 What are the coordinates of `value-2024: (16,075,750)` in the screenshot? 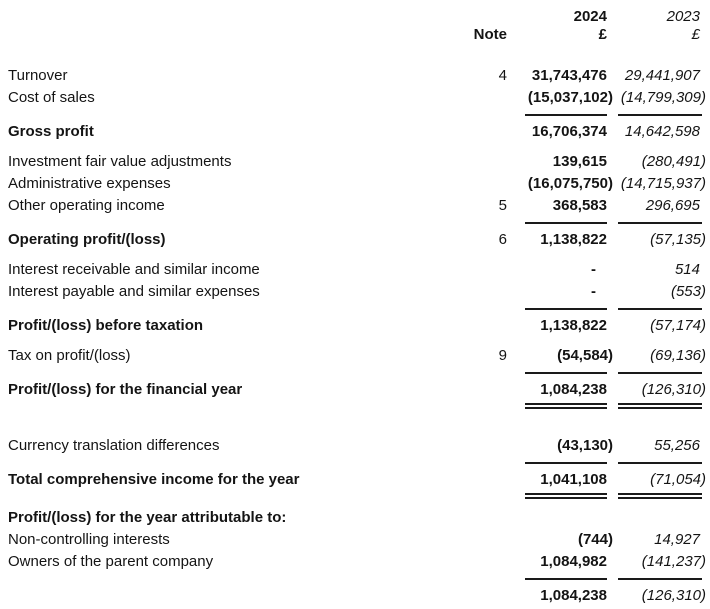 It's located at (570, 183).